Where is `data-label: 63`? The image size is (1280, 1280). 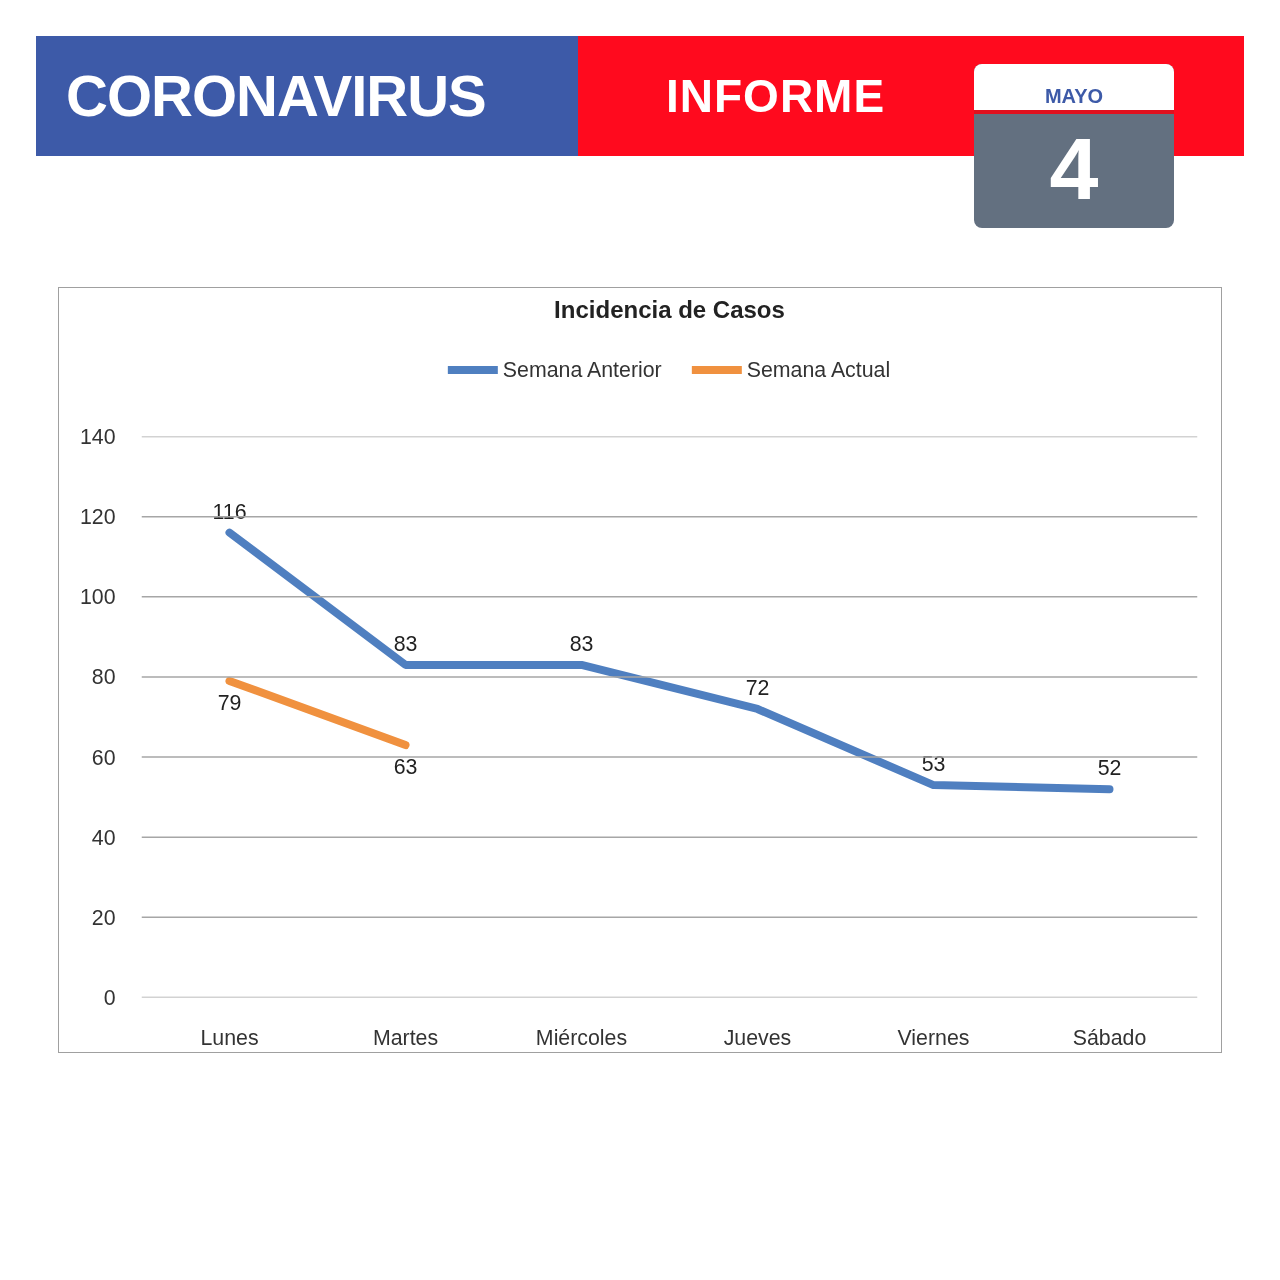 data-label: 63 is located at coordinates (405, 767).